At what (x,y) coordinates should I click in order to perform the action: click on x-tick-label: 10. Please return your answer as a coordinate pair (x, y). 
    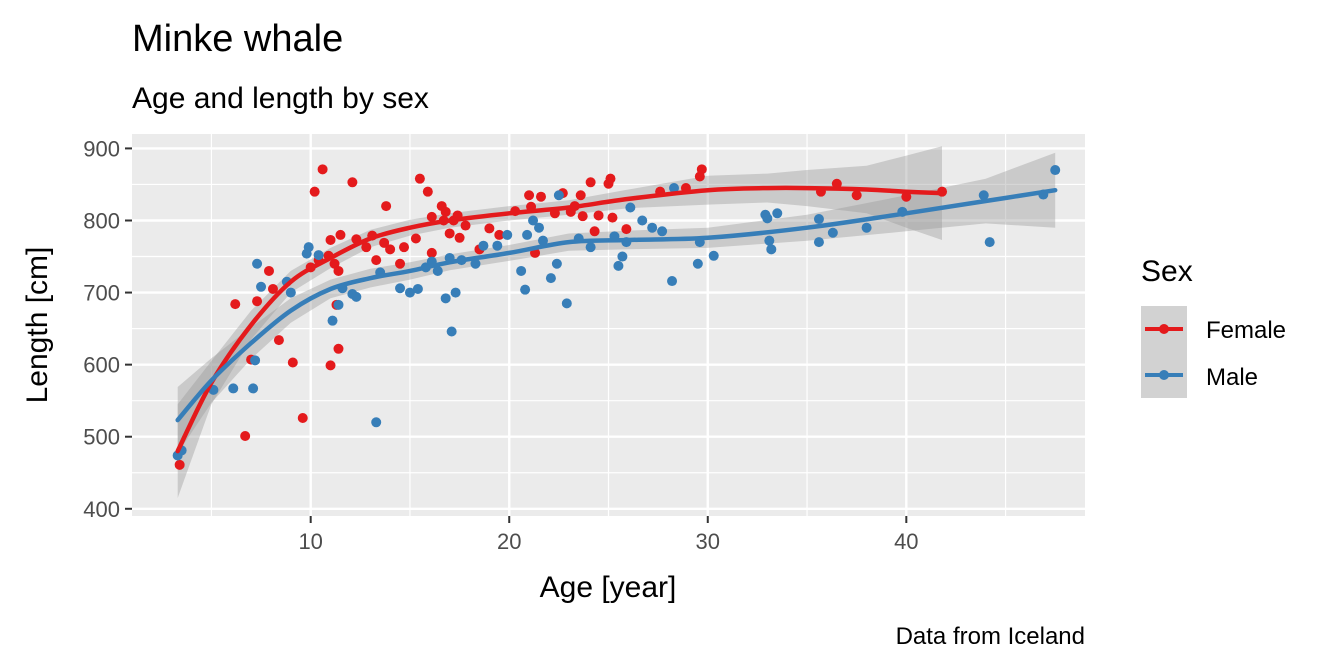
    Looking at the image, I should click on (310, 541).